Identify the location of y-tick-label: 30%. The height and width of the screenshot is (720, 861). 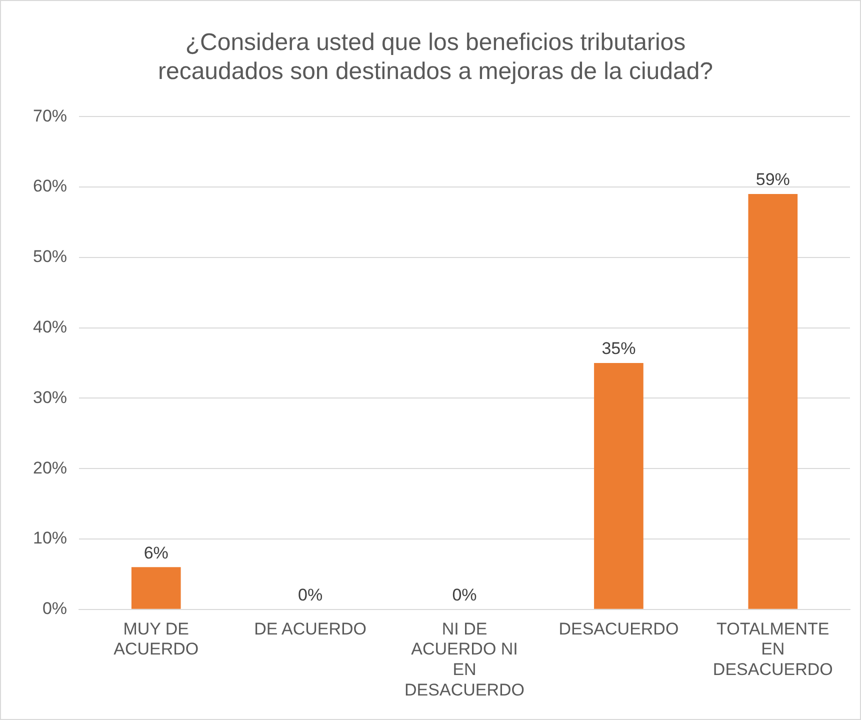
(50, 397).